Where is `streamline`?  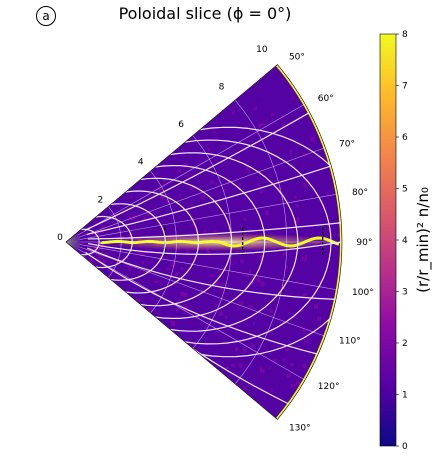 streamline is located at coordinates (197, 171).